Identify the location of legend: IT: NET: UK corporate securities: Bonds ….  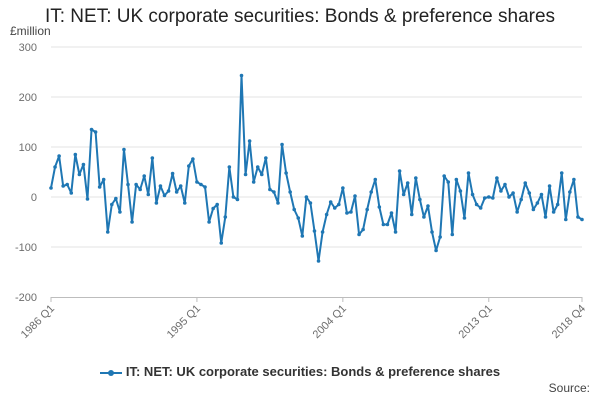
(300, 371).